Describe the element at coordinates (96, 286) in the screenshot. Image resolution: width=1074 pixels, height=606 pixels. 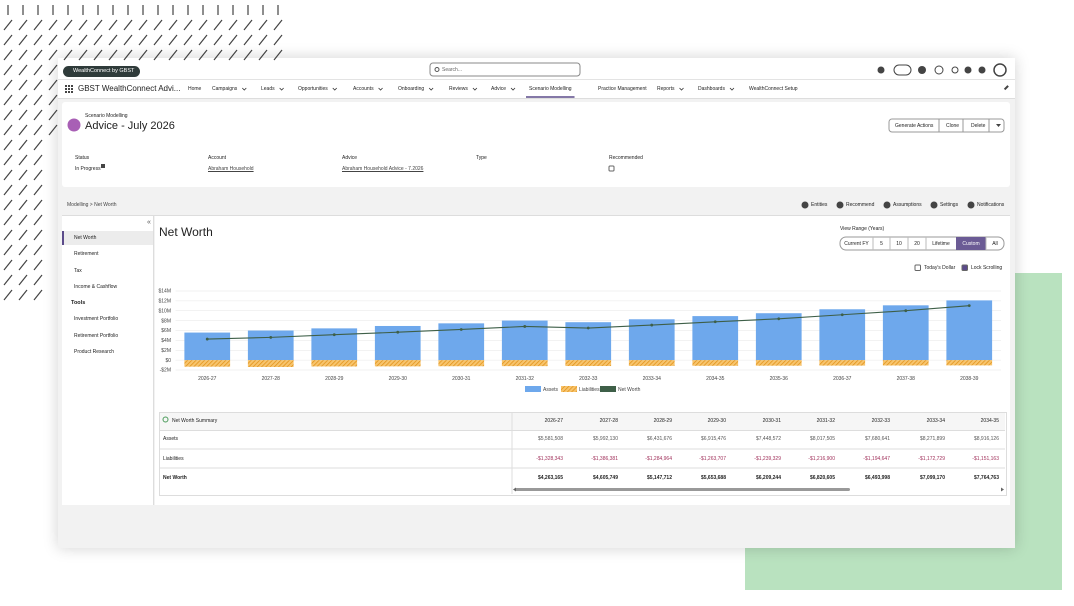
I see `sidebar-item: Income & Cashflow` at that location.